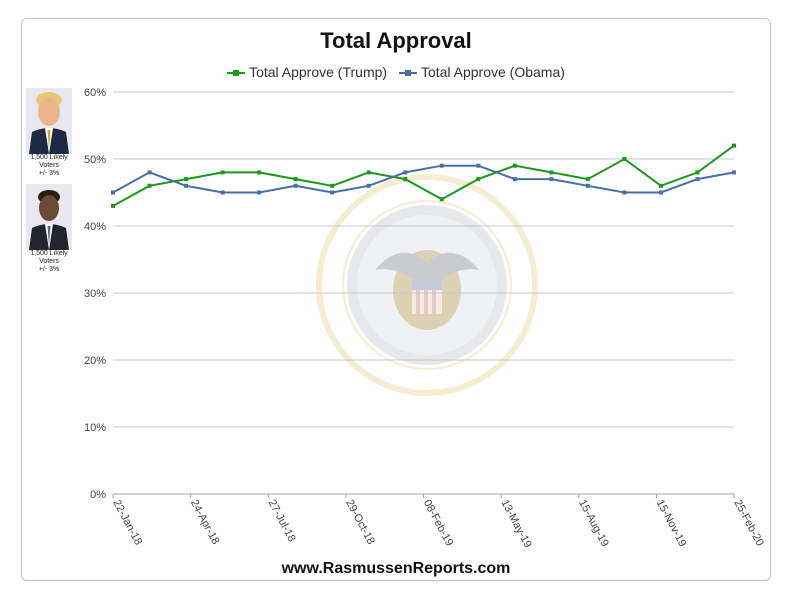  Describe the element at coordinates (49, 165) in the screenshot. I see `trump-caption-2: Voters` at that location.